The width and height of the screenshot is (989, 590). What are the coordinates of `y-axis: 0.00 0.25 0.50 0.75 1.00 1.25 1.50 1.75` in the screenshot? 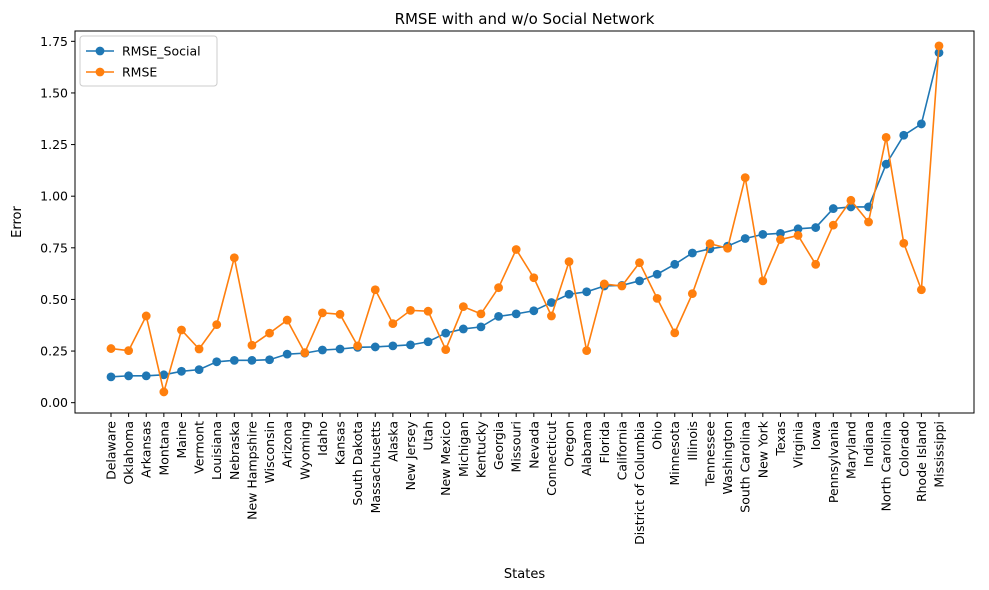 It's located at (57, 222).